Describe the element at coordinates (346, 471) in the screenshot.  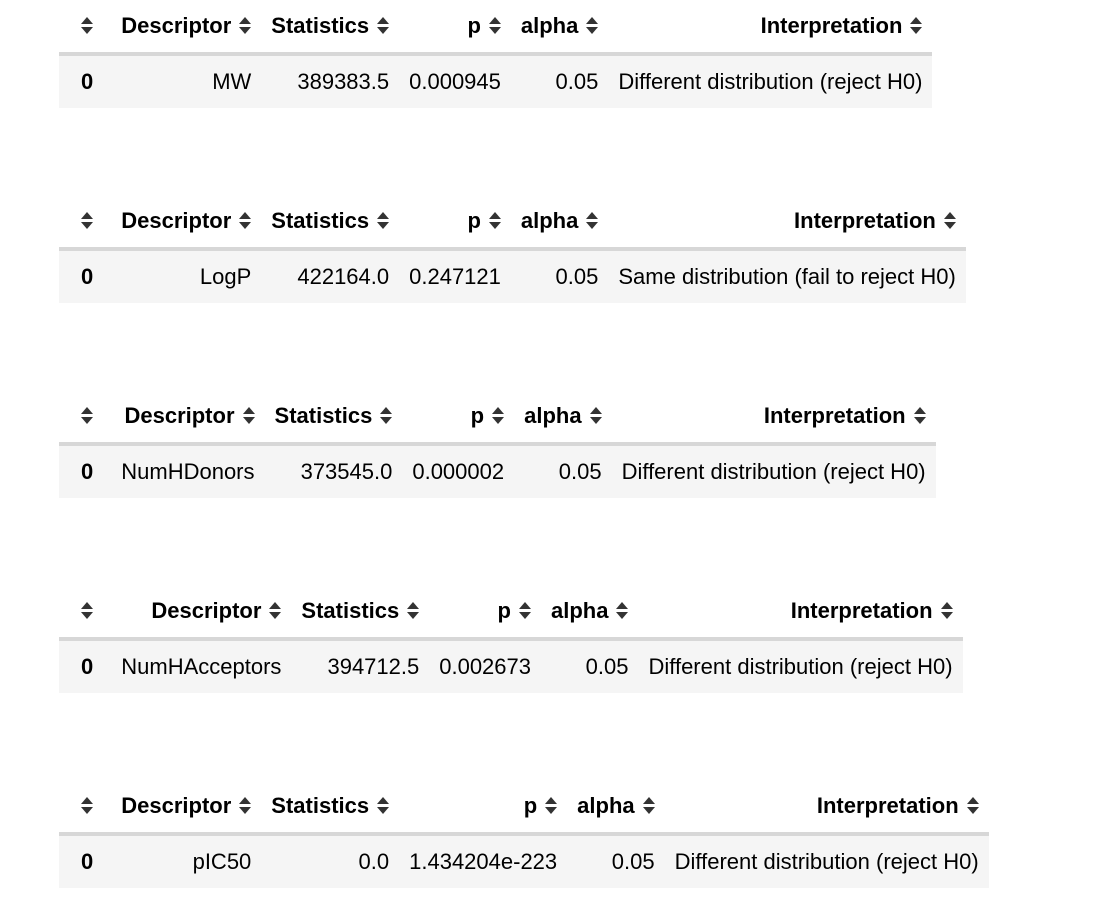
I see `cell-statistics: 373545.0` at that location.